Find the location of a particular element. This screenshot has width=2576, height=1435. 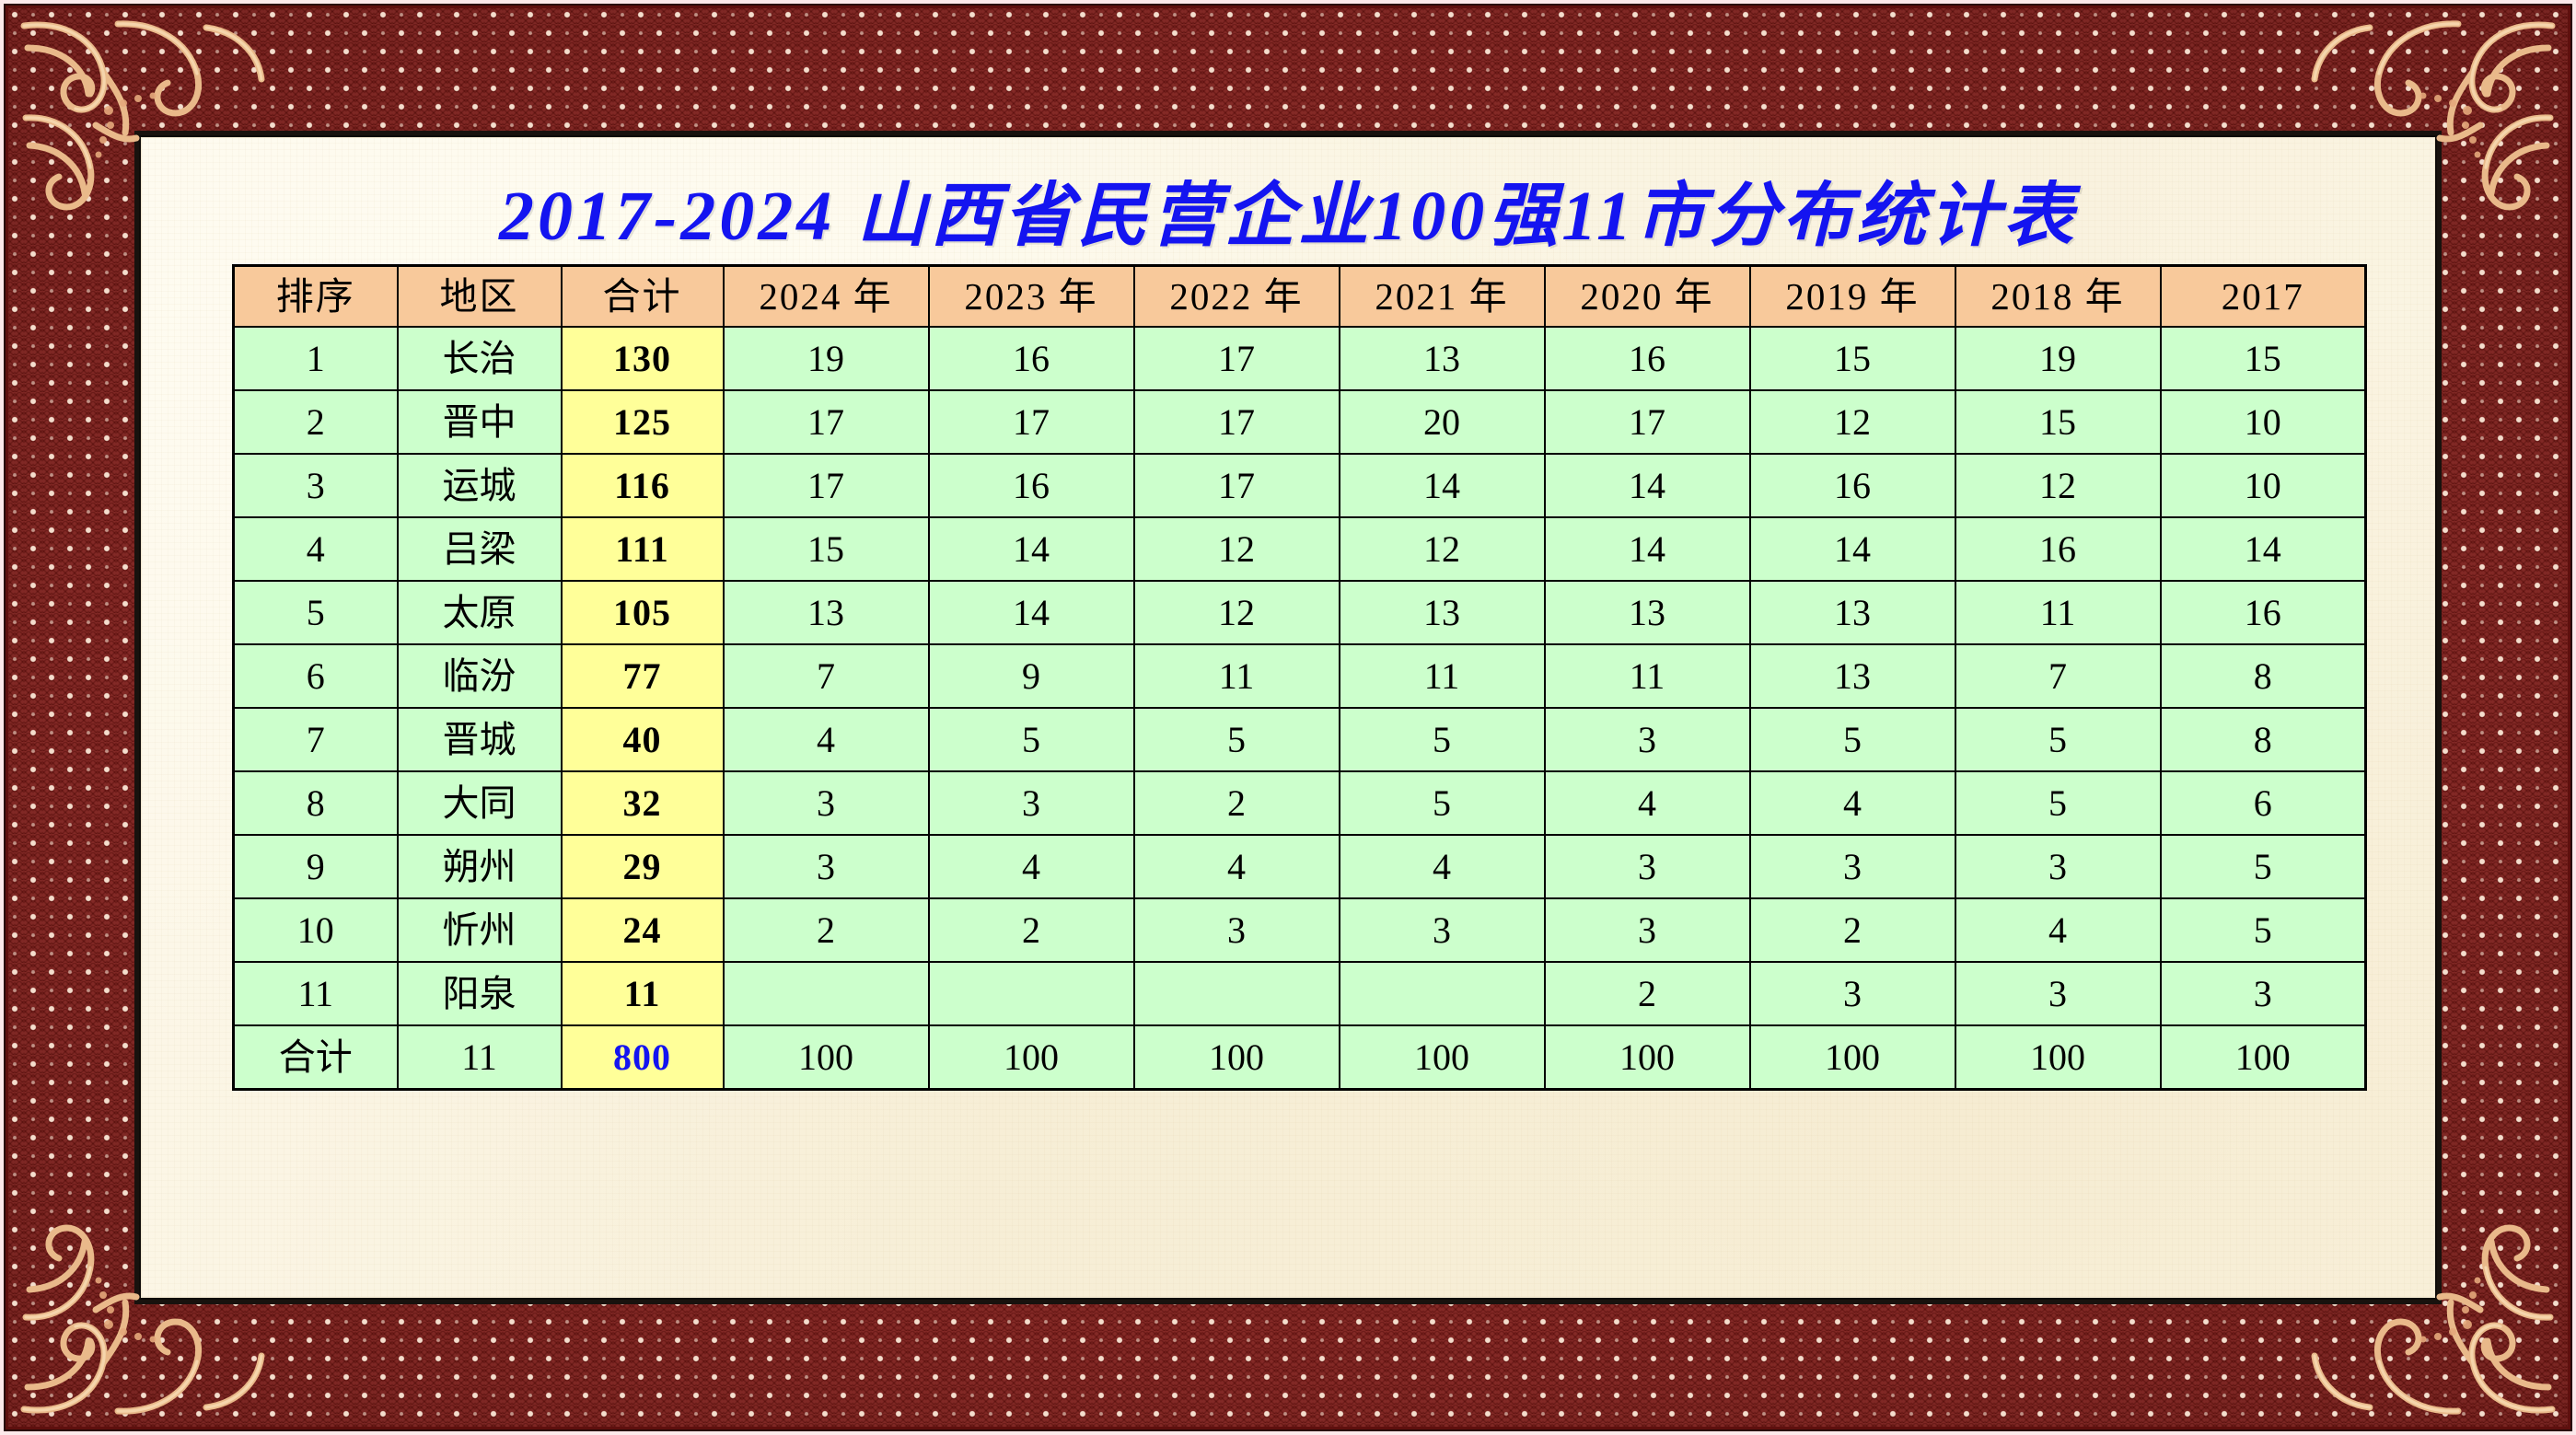

table-row: 8 大同 32 3 3 2 5 4 4 5 6 is located at coordinates (1299, 803).